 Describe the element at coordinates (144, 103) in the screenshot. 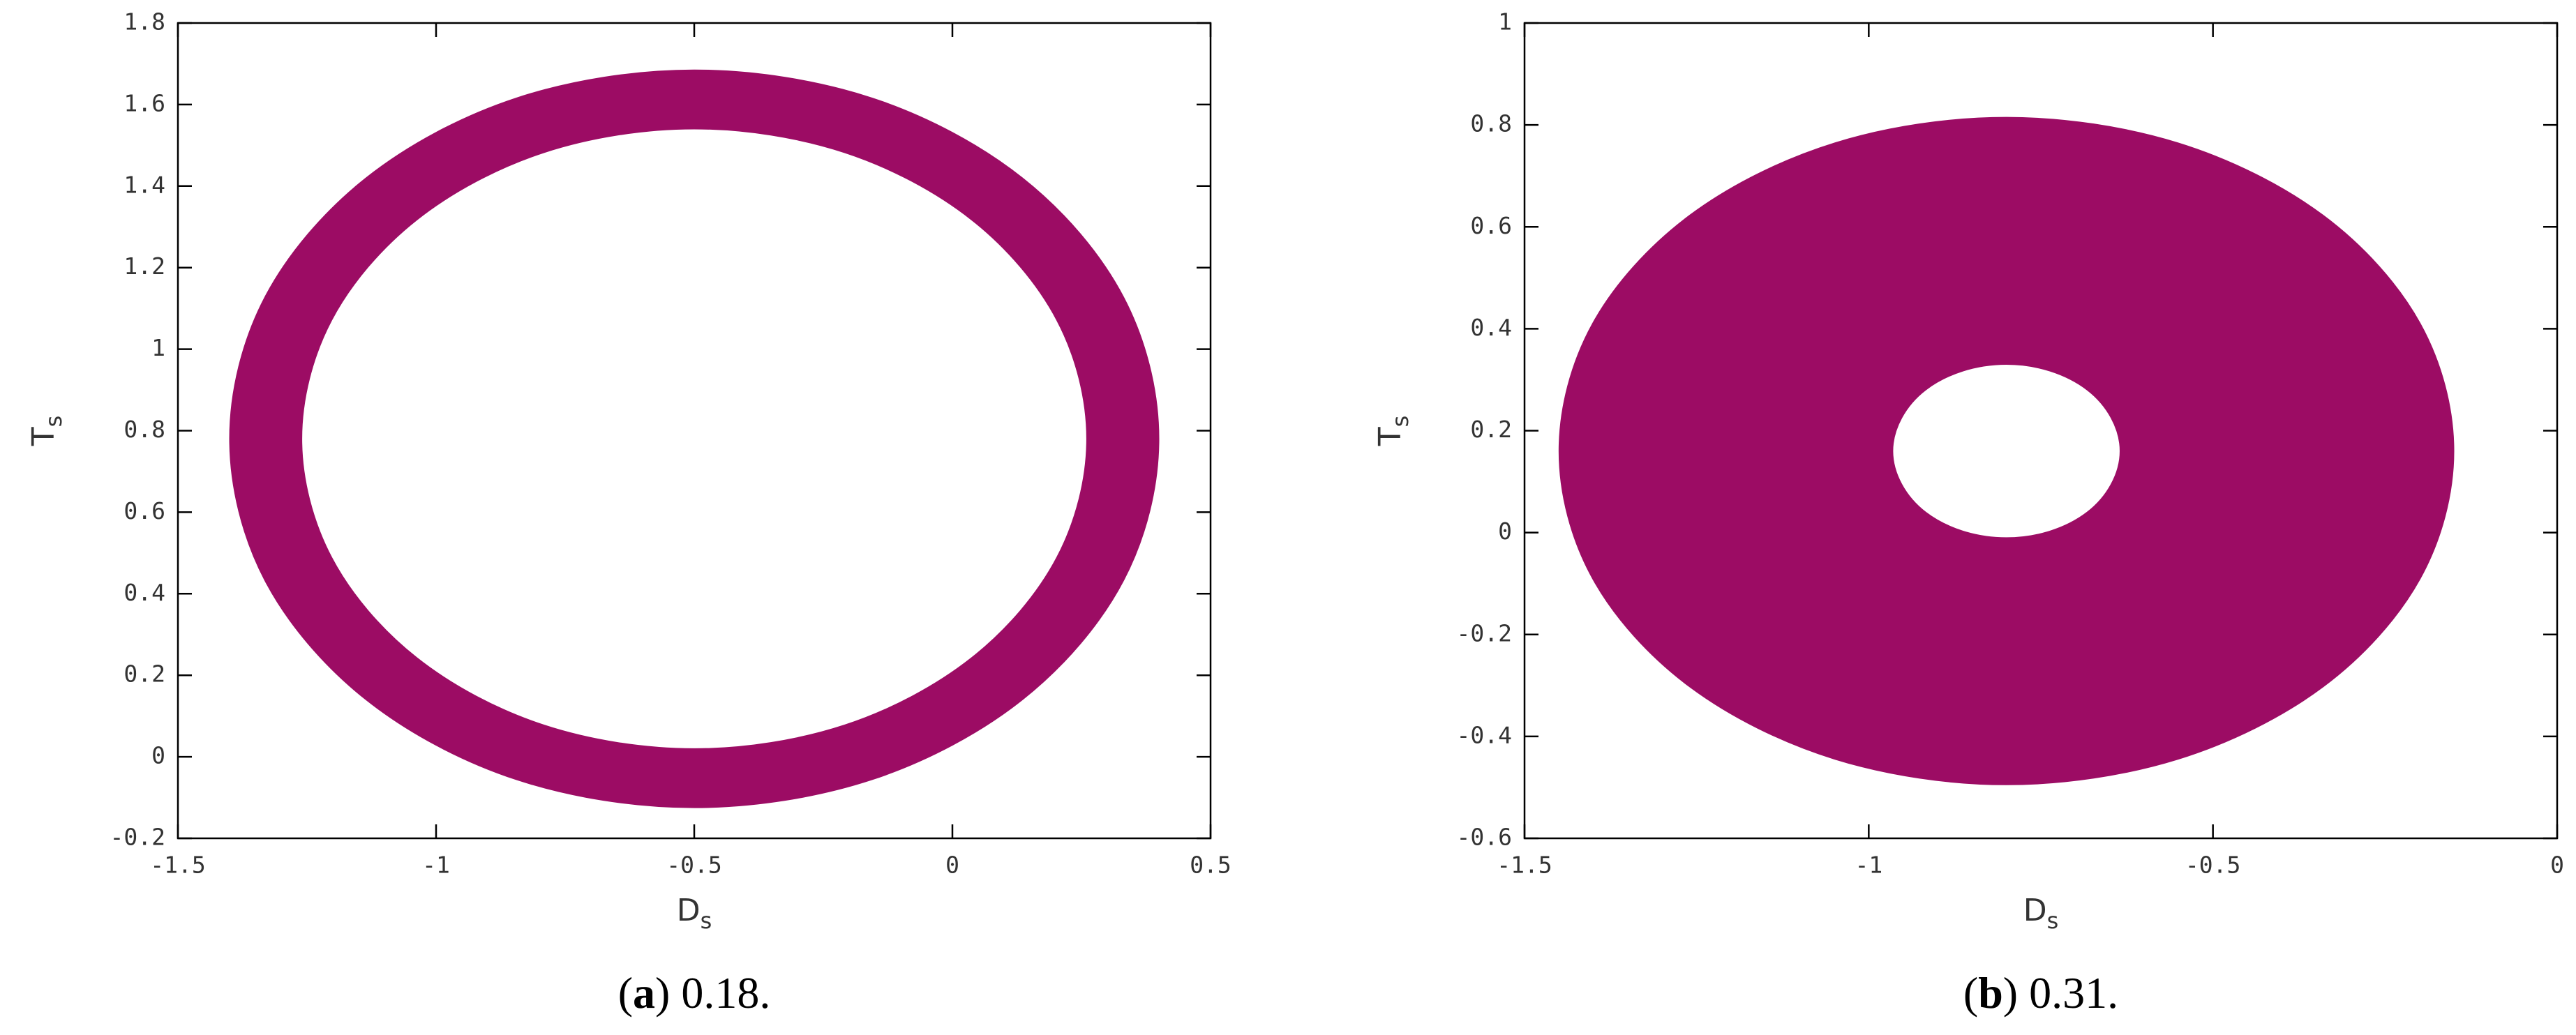

I see `y-tick-label: 1.6` at that location.